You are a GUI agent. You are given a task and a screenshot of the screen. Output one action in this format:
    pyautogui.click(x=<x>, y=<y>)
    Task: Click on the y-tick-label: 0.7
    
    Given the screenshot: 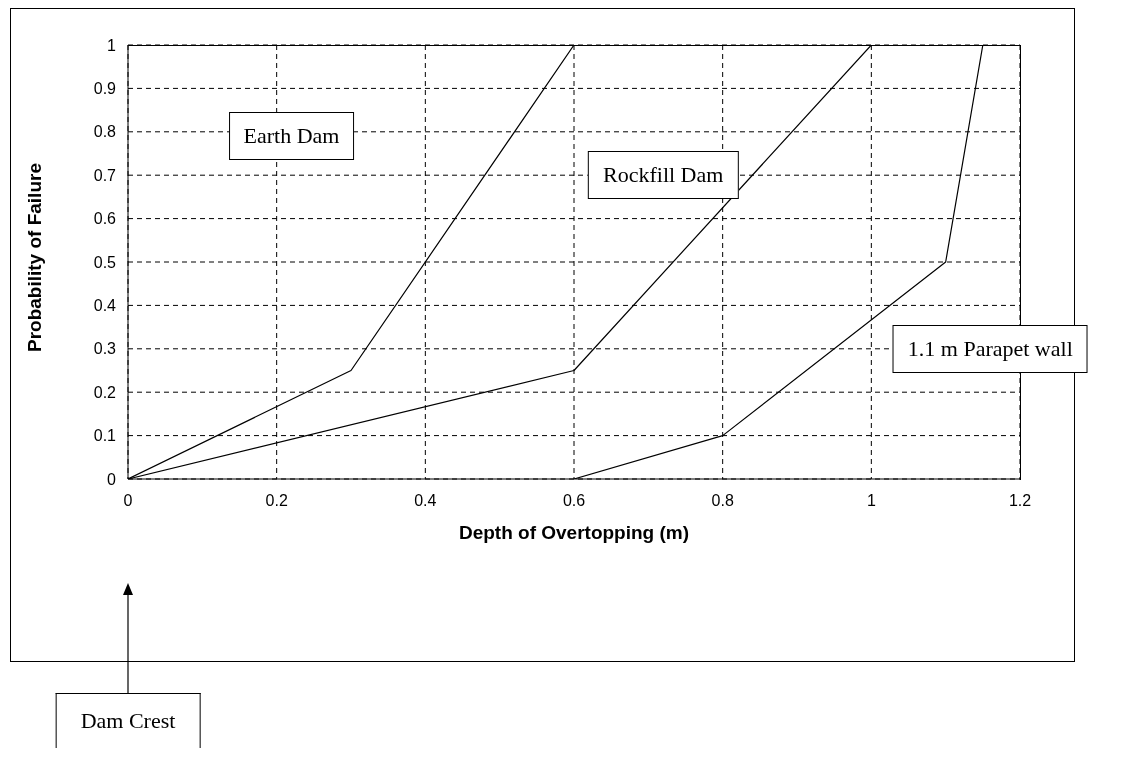 What is the action you would take?
    pyautogui.click(x=105, y=175)
    